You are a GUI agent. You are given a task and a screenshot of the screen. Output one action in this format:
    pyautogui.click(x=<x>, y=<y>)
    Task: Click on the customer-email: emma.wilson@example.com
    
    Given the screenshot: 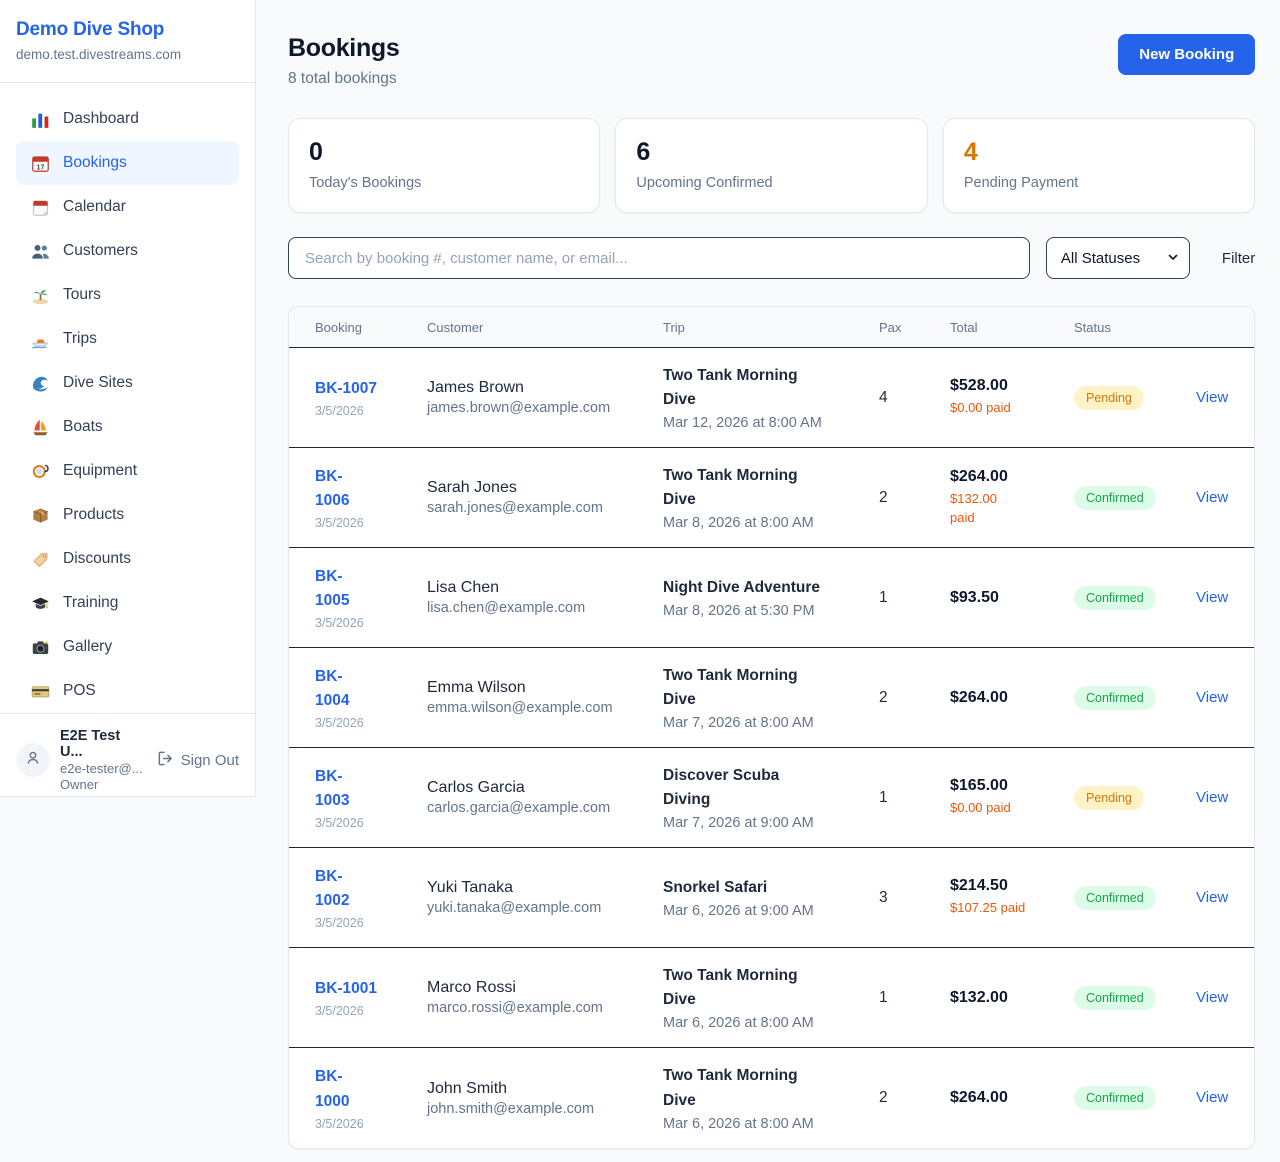 What is the action you would take?
    pyautogui.click(x=520, y=708)
    